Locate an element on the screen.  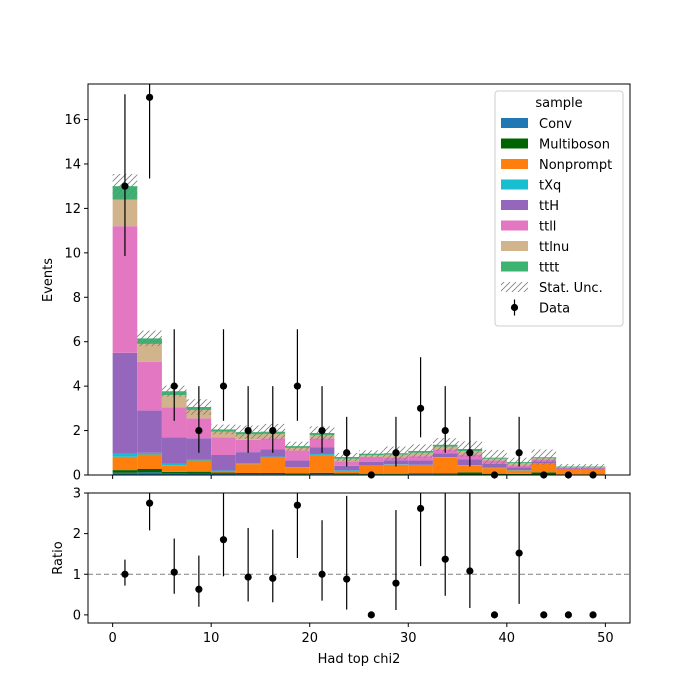
ratio-axes-frame is located at coordinates (359, 558).